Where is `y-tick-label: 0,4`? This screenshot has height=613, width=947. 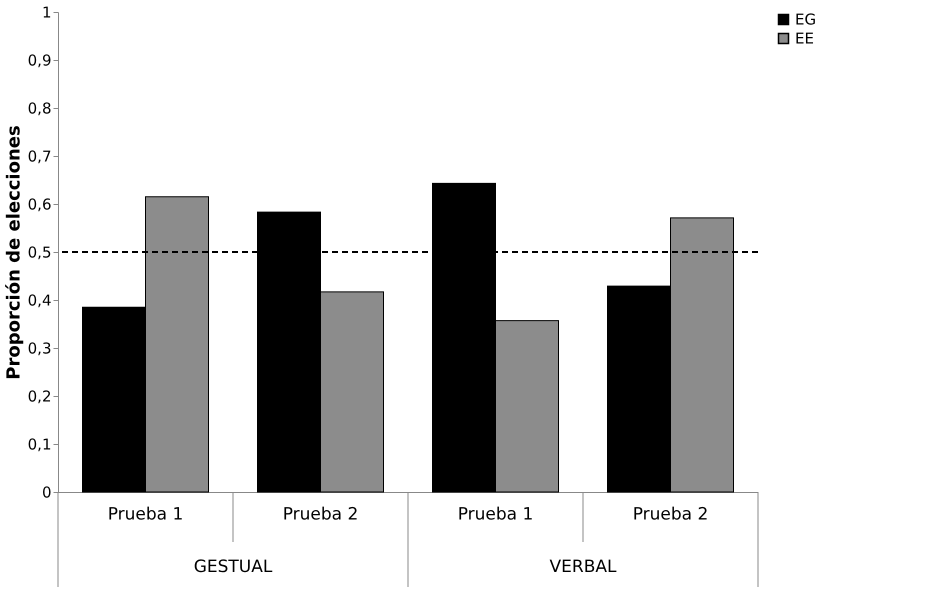 y-tick-label: 0,4 is located at coordinates (40, 301).